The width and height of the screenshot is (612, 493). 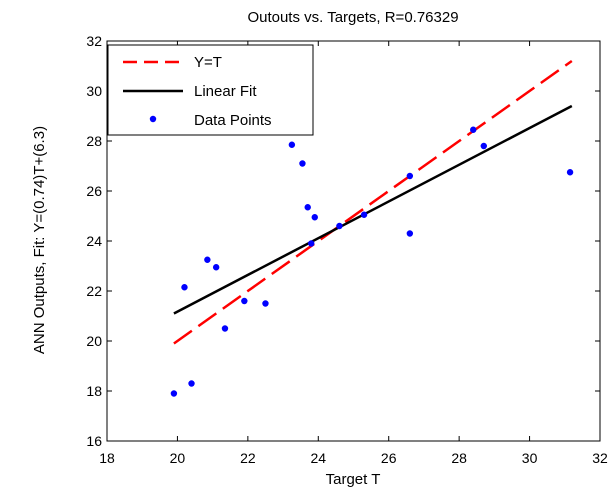 What do you see at coordinates (94, 191) in the screenshot?
I see `y-tick-label: 26` at bounding box center [94, 191].